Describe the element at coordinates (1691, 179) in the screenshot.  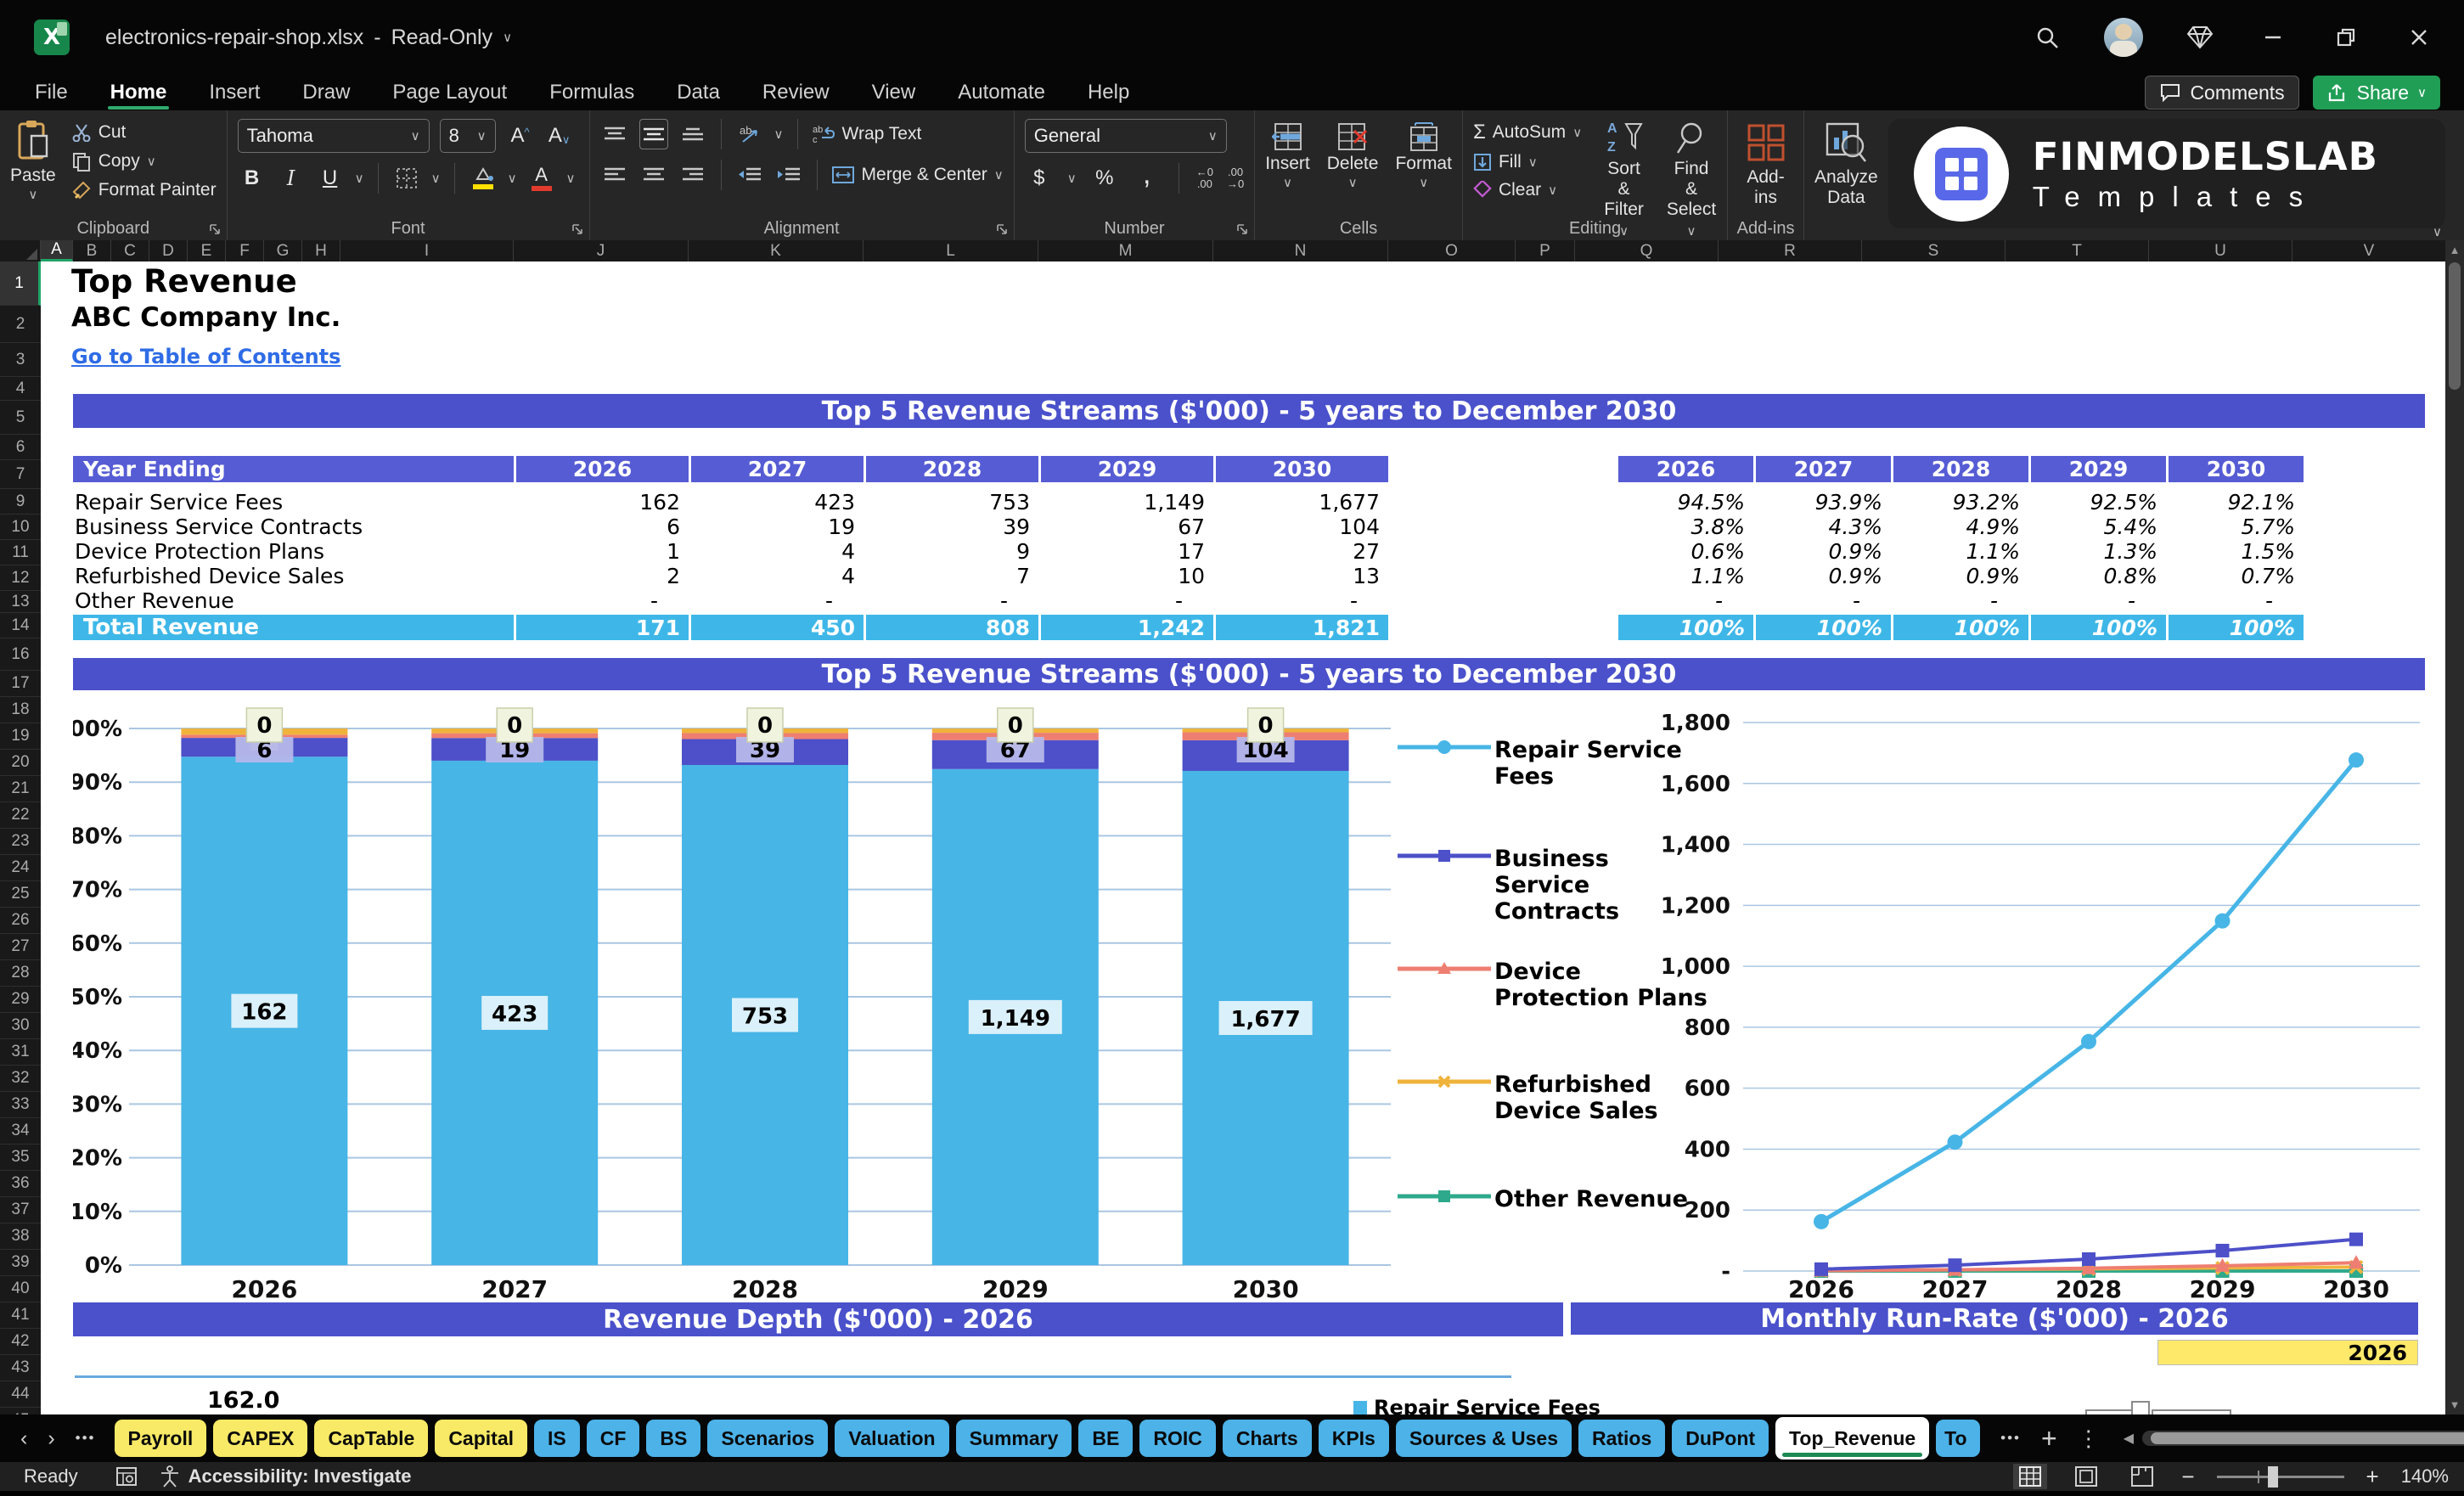
I see `find-select-button: Find & Select ∨` at that location.